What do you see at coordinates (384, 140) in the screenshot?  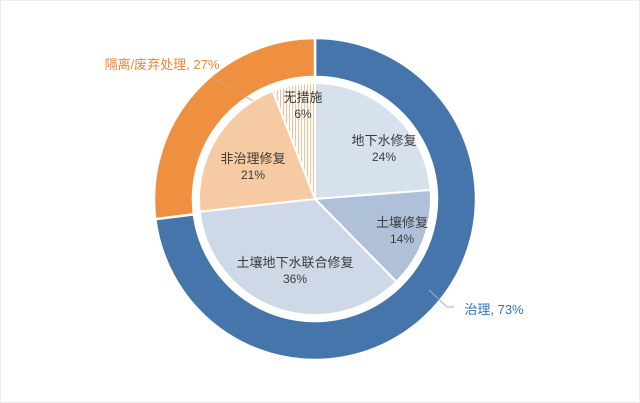 I see `slice-label-text: 地下水修复` at bounding box center [384, 140].